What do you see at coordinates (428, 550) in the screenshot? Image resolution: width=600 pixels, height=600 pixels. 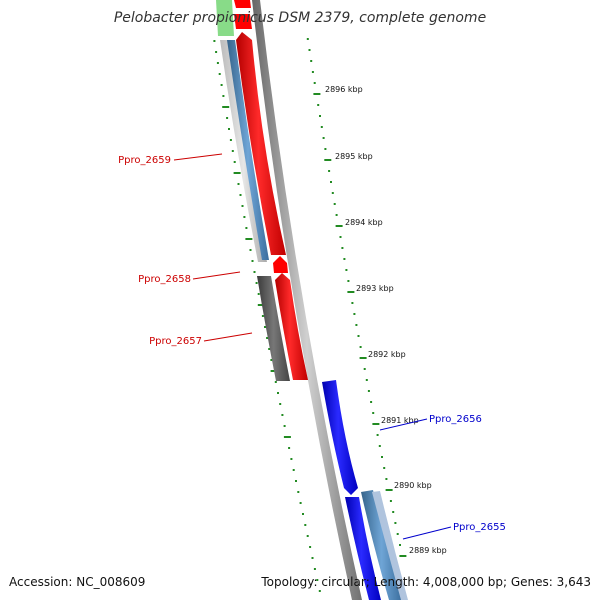 I see `scale-label: 2889 kbp` at bounding box center [428, 550].